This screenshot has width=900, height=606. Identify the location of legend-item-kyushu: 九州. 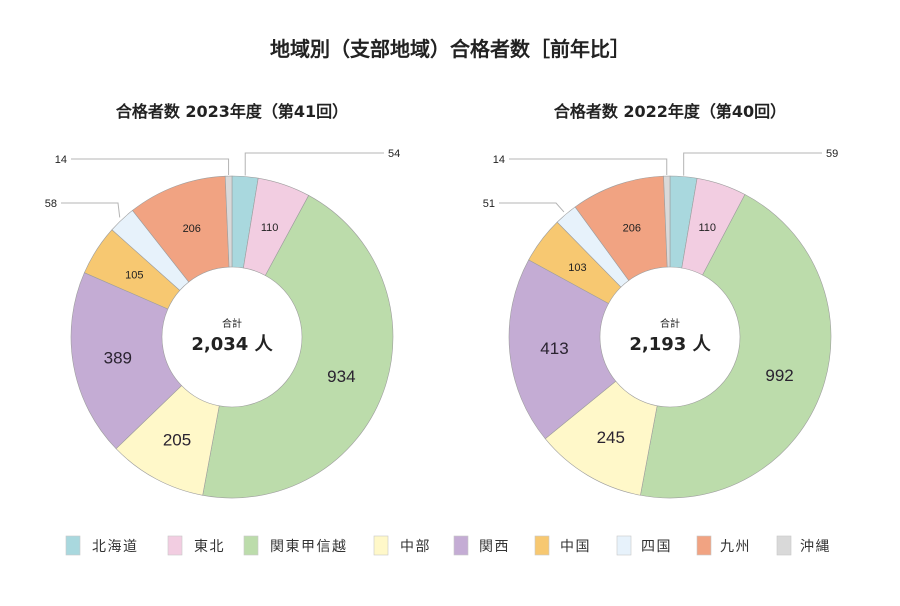
(723, 545).